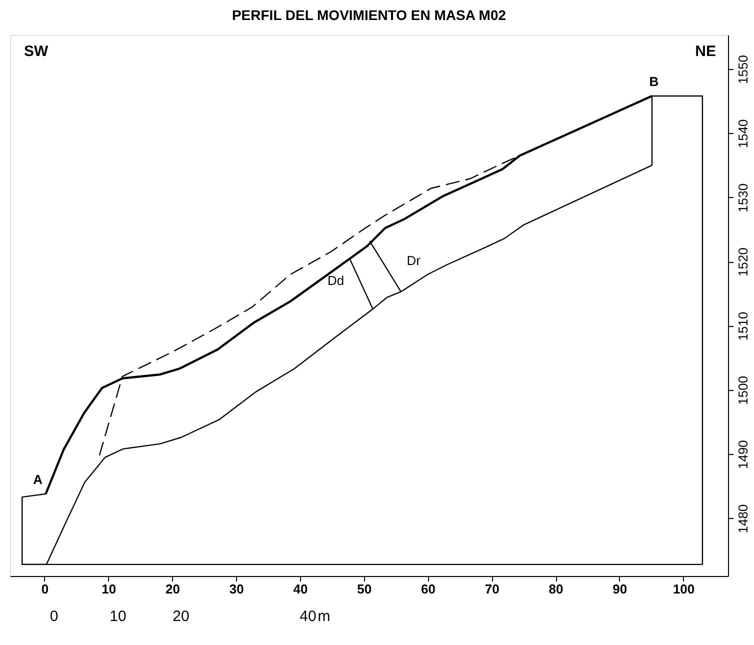 The width and height of the screenshot is (754, 645). What do you see at coordinates (54, 616) in the screenshot?
I see `text: 0` at bounding box center [54, 616].